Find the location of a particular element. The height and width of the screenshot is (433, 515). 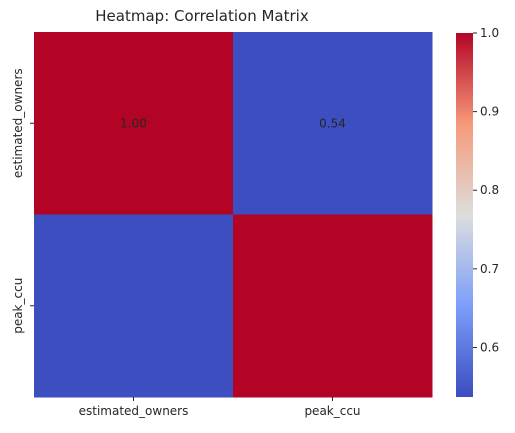

y-tick-label: estimated_owners is located at coordinates (18, 123).